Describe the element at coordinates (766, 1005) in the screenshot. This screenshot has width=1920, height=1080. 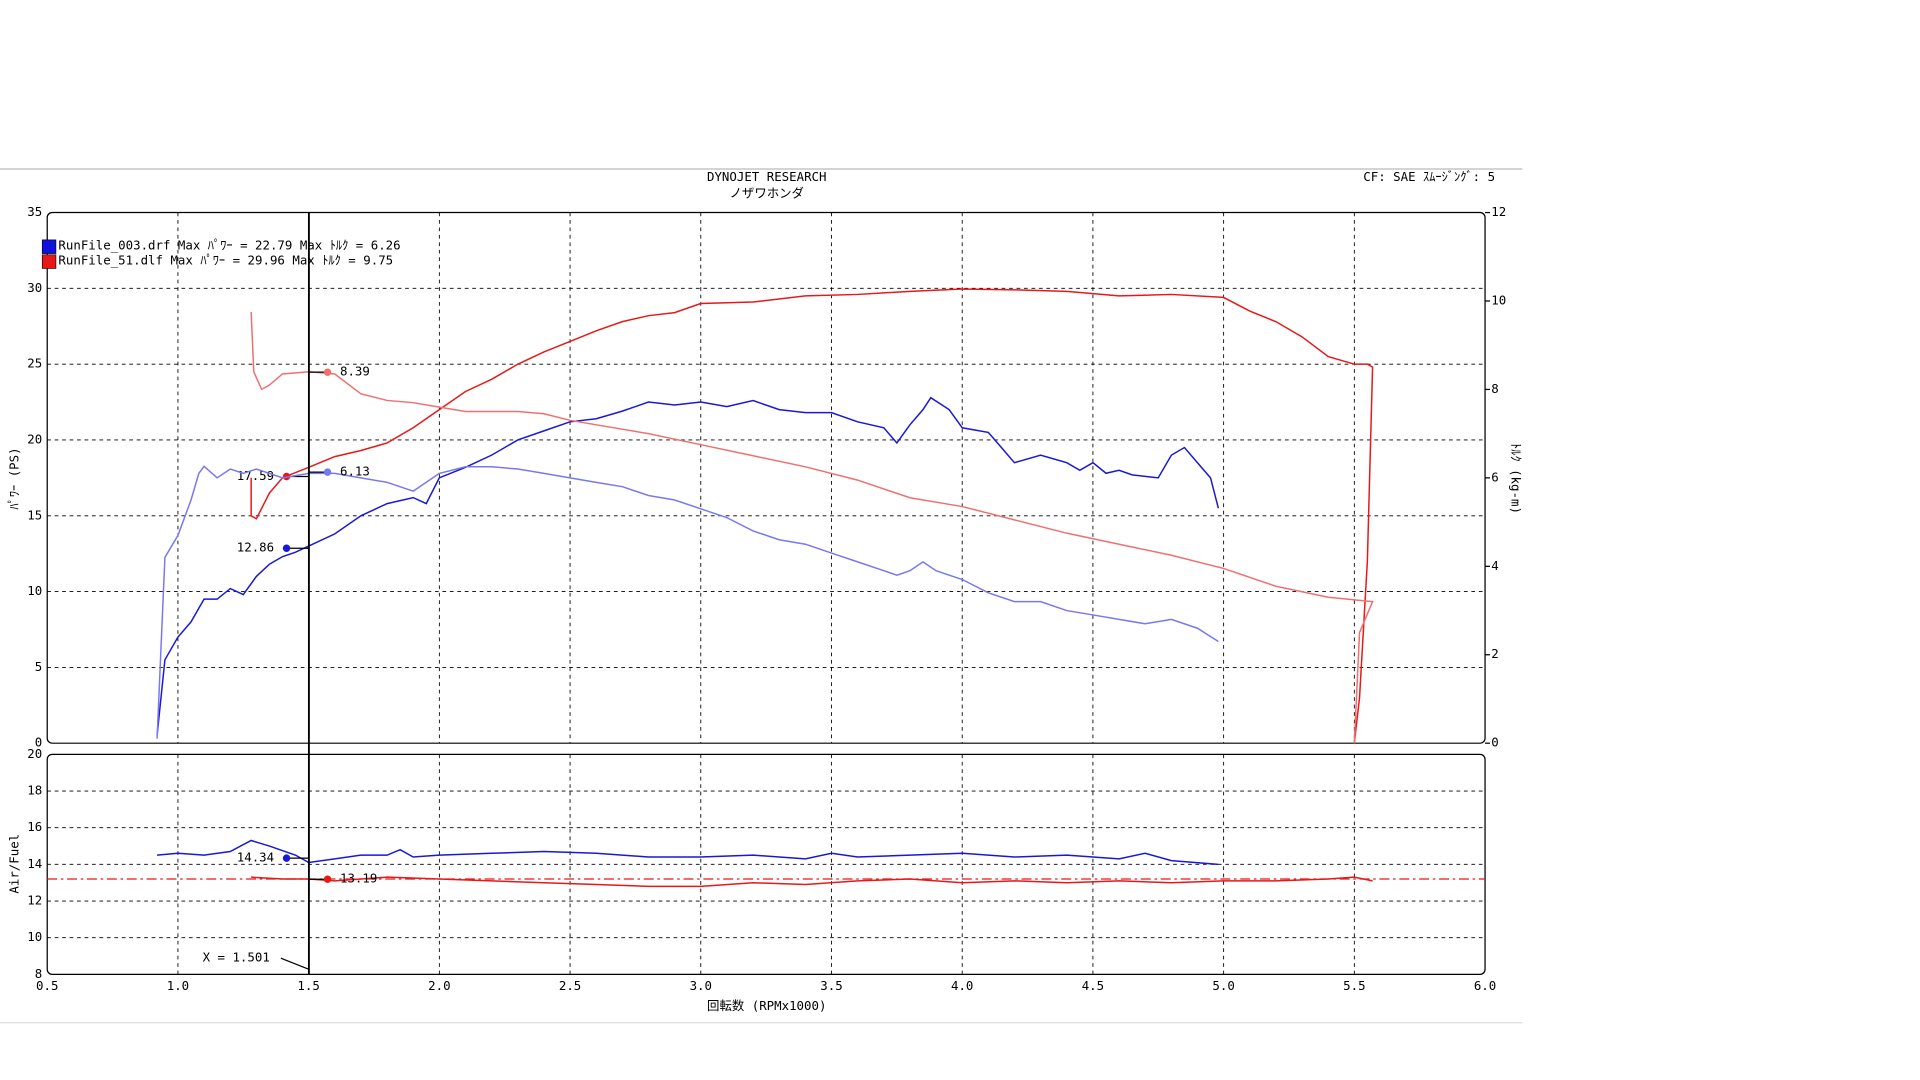
I see `x-axis-label: 回転数 (RPMx1000)` at that location.